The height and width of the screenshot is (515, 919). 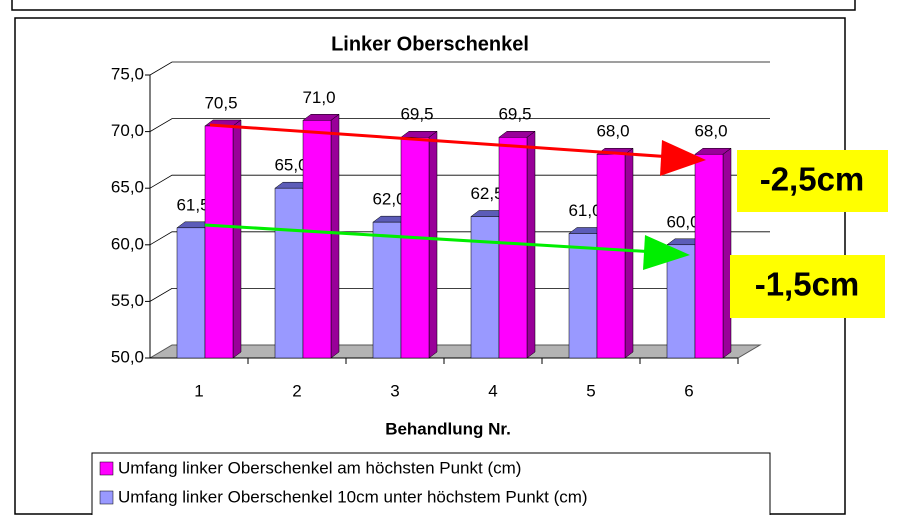 What do you see at coordinates (296, 390) in the screenshot?
I see `x-tick-label: 2` at bounding box center [296, 390].